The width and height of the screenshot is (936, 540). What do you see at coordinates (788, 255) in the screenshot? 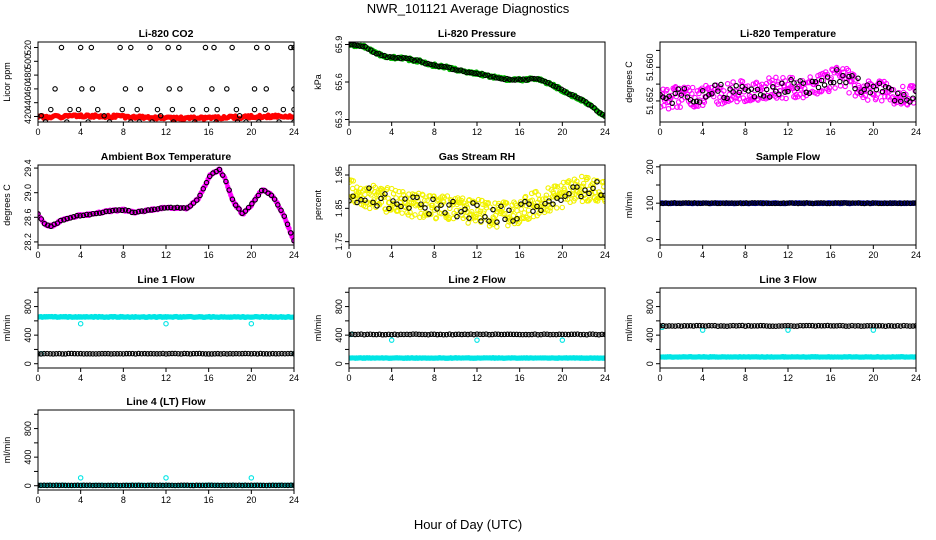
I see `x-tick-label: 12` at bounding box center [788, 255].